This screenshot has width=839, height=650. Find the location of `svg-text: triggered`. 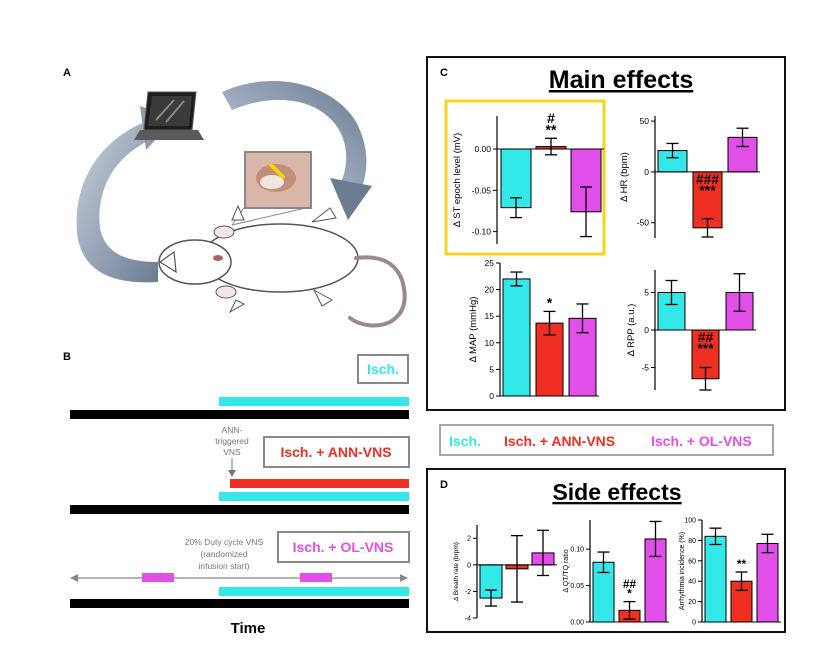

svg-text: triggered is located at coordinates (232, 441).